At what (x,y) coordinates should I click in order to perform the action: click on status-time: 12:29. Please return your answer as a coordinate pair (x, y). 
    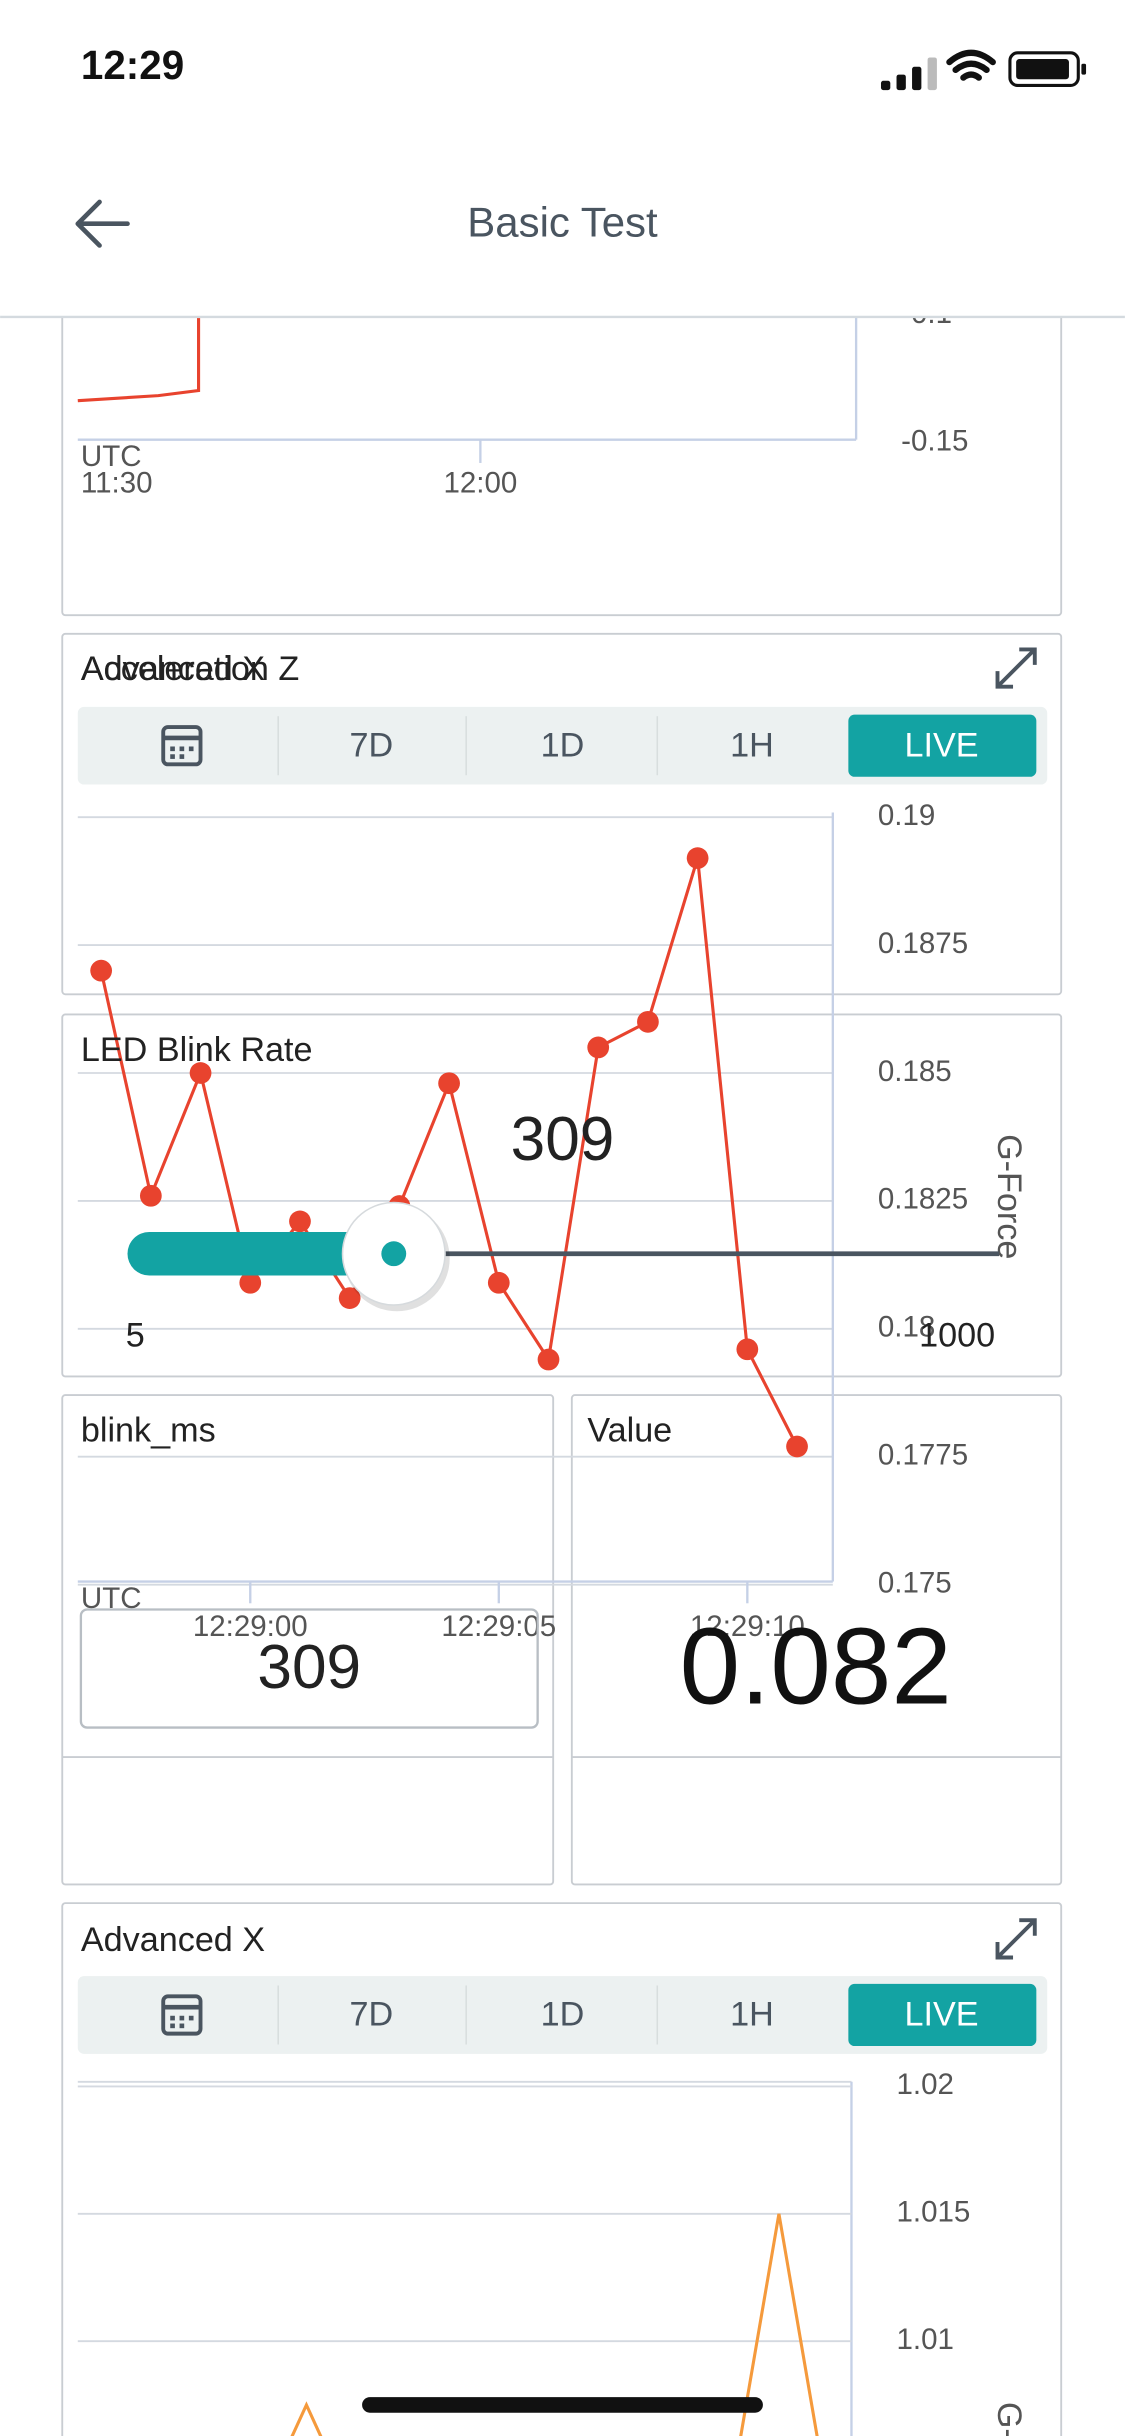
    Looking at the image, I should click on (132, 65).